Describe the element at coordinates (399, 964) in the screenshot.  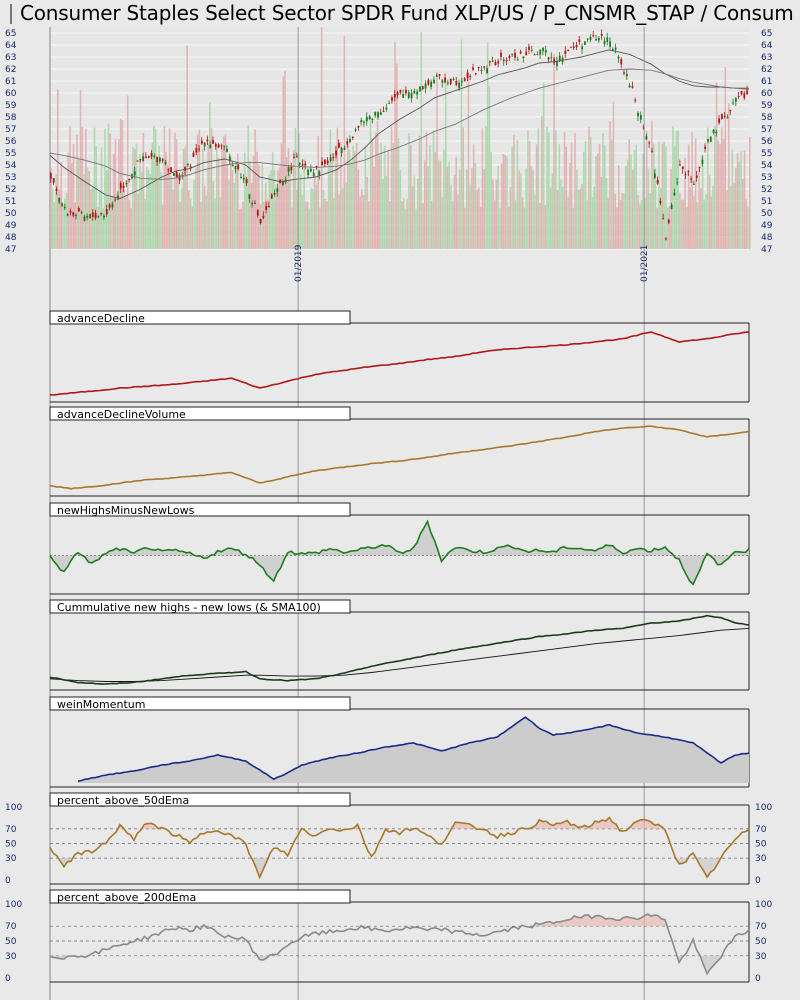
I see `oversold-fill` at that location.